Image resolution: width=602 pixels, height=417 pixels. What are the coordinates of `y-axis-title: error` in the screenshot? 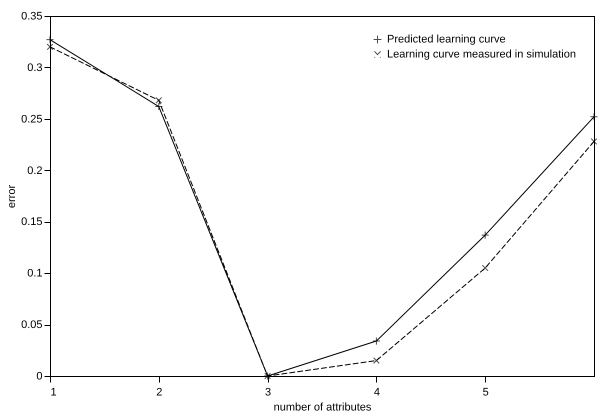 It's located at (12, 196).